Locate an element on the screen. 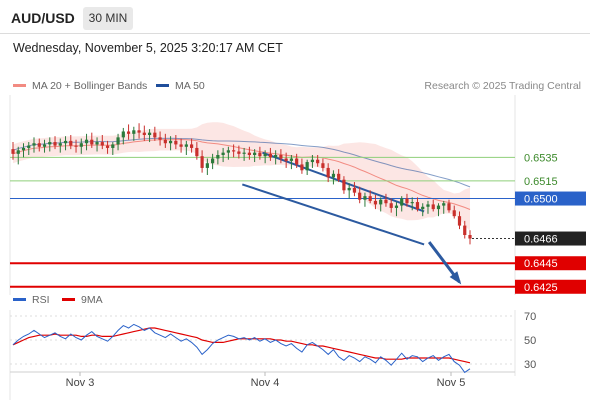 This screenshot has height=400, width=590. last-price-label: 0.6466 is located at coordinates (541, 240).